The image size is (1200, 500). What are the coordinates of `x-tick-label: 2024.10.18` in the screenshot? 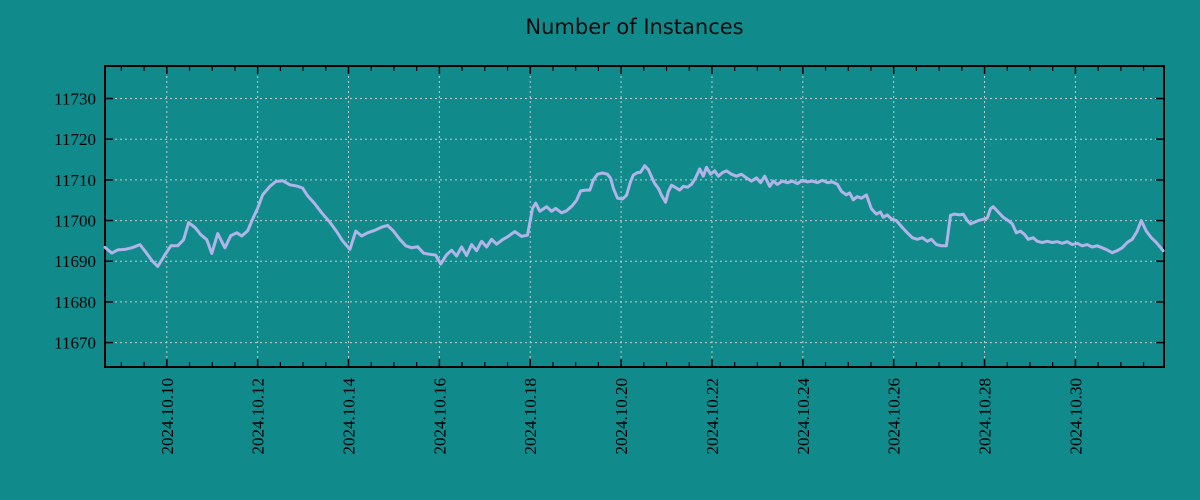 It's located at (530, 416).